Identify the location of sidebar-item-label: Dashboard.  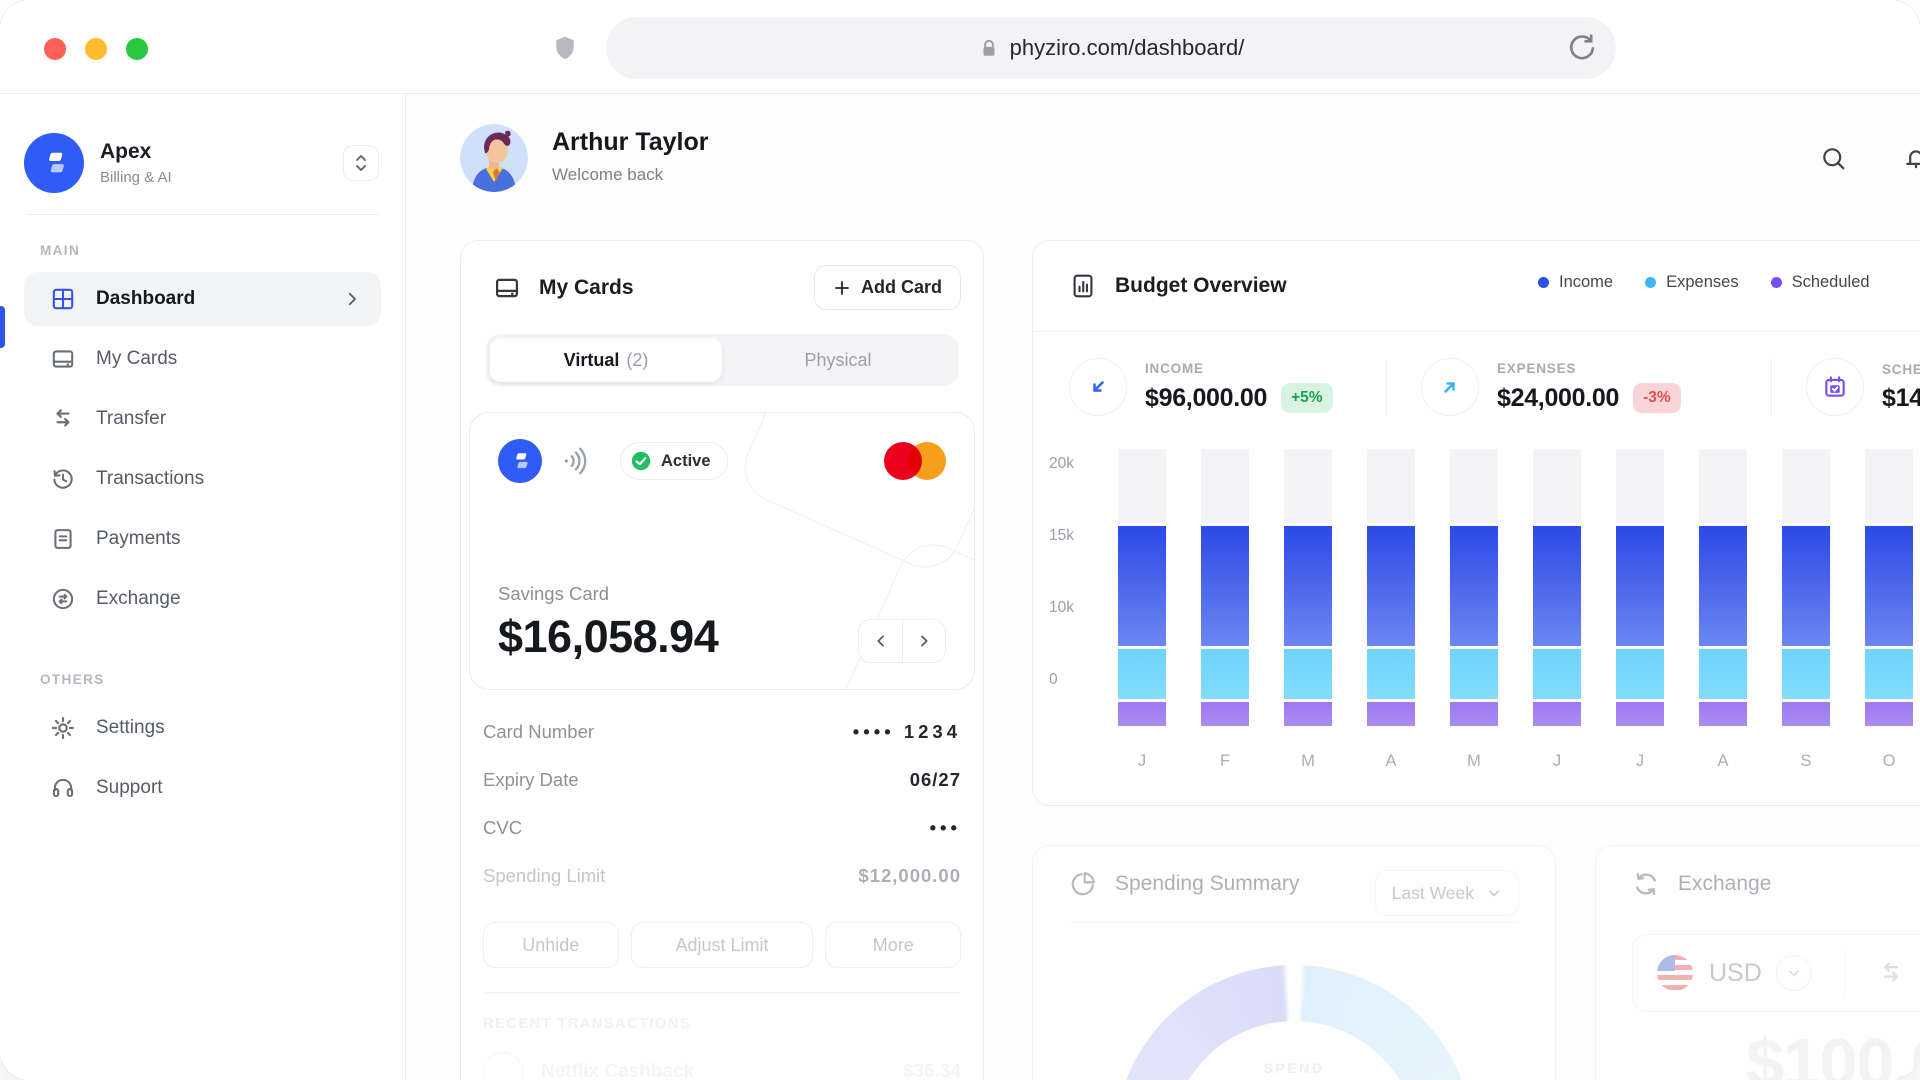
(146, 298).